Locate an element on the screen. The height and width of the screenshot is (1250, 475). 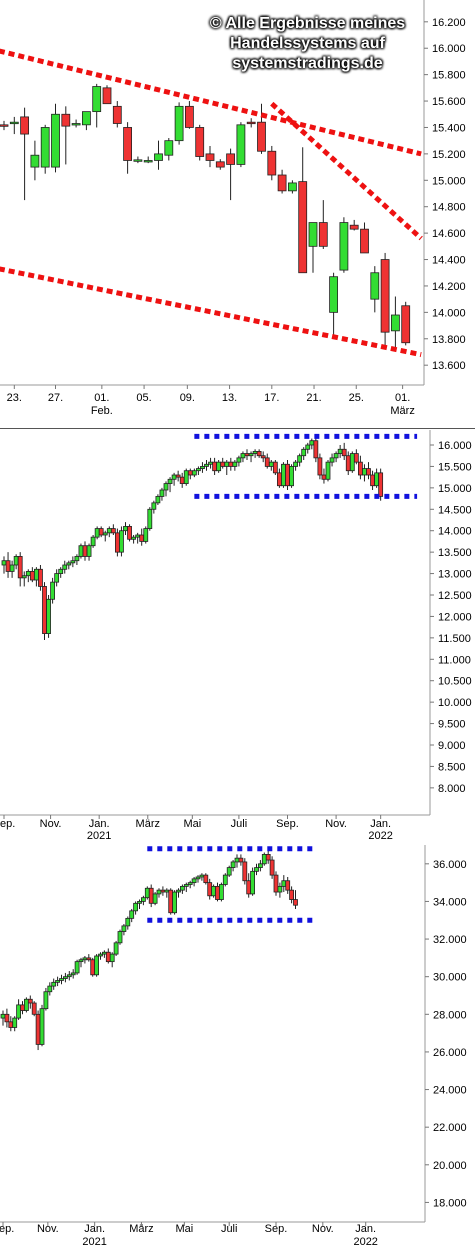
x-tick-label: 23. is located at coordinates (14, 398).